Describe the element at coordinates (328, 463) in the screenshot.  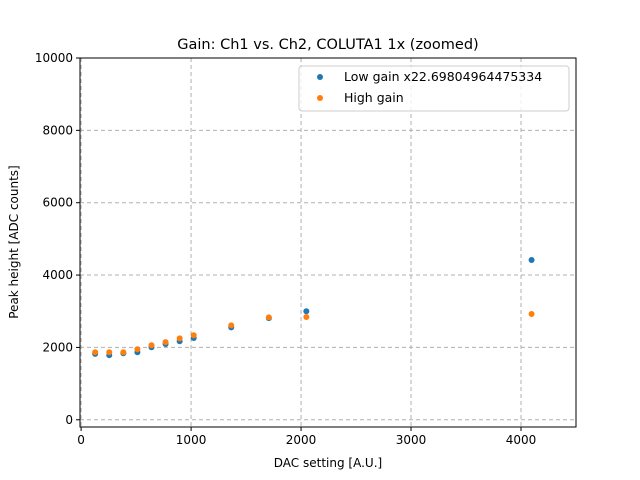
I see `x-axis-label: DAC setting [A.U.]` at that location.